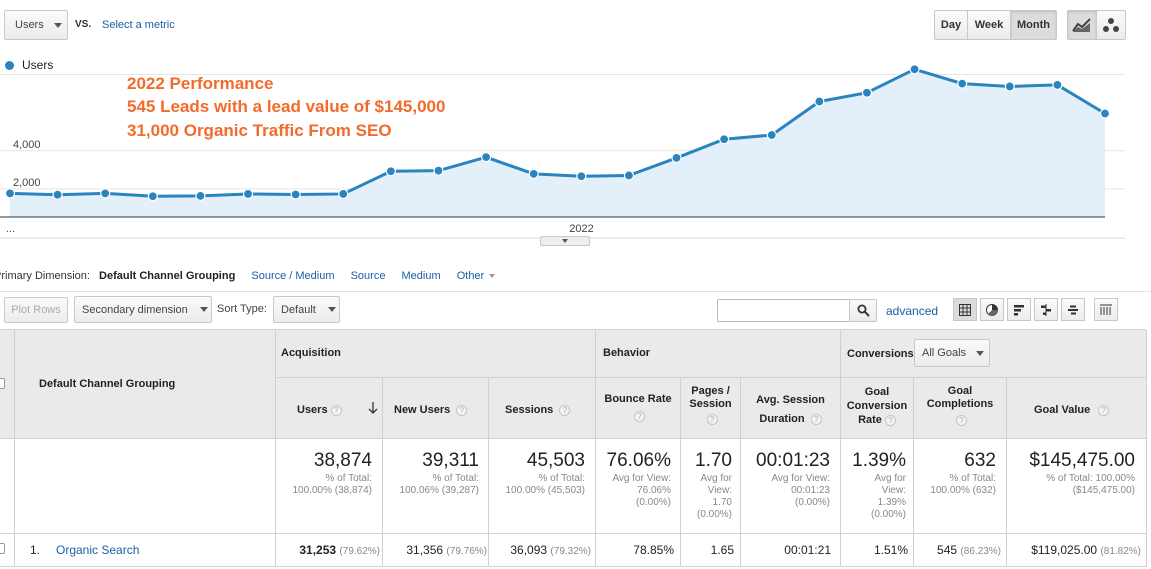  I want to click on table-top-border, so click(573, 329).